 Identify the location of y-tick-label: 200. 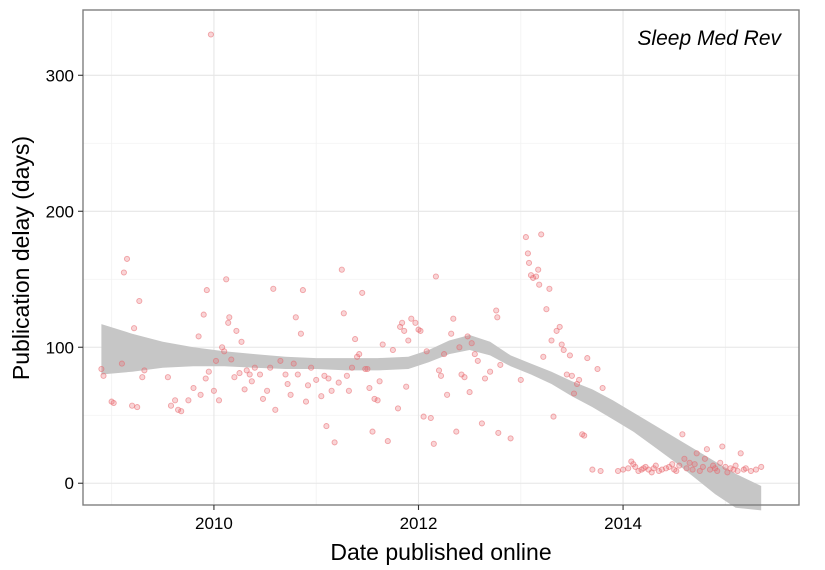
(60, 211).